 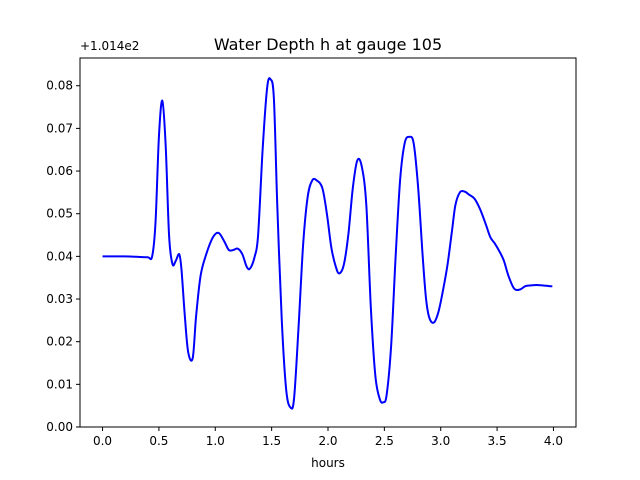 What do you see at coordinates (59, 171) in the screenshot?
I see `y-tick-label: 0.06` at bounding box center [59, 171].